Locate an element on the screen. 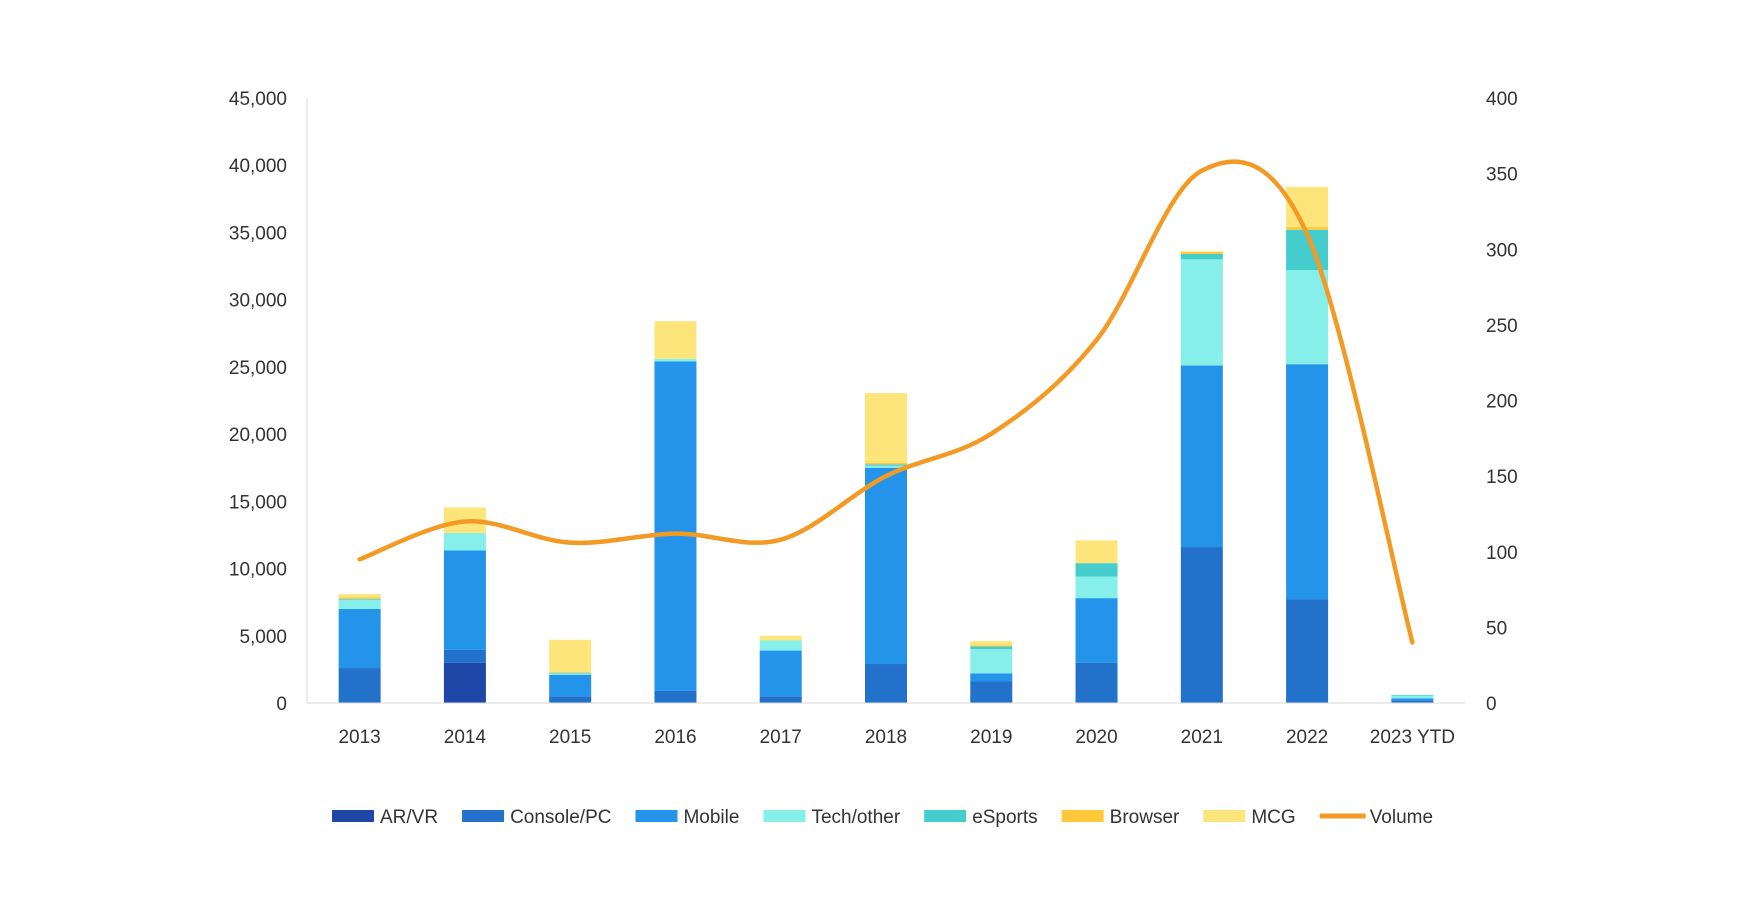 This screenshot has width=1750, height=916. x-tick-label: 2019 is located at coordinates (991, 737).